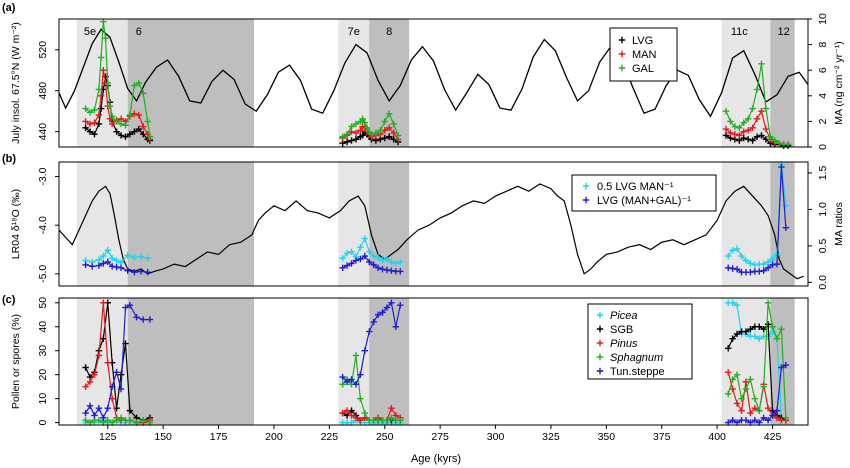 This screenshot has width=850, height=468. I want to click on x-tick-label: 425, so click(773, 437).